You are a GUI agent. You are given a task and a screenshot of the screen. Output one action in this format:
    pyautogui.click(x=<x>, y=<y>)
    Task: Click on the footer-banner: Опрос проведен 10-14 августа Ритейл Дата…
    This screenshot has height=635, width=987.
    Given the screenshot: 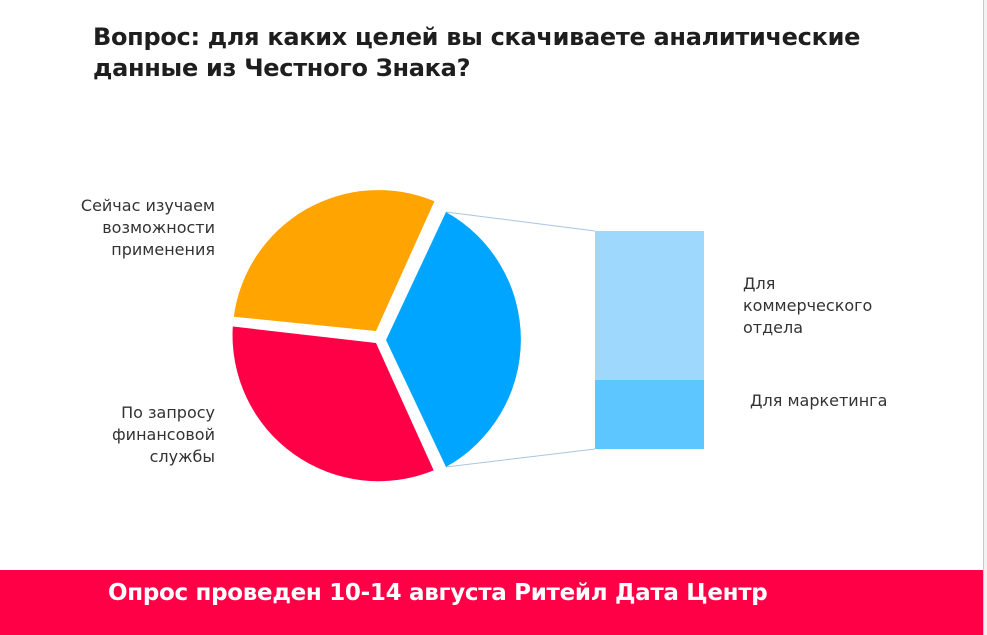 What is the action you would take?
    pyautogui.click(x=491, y=602)
    